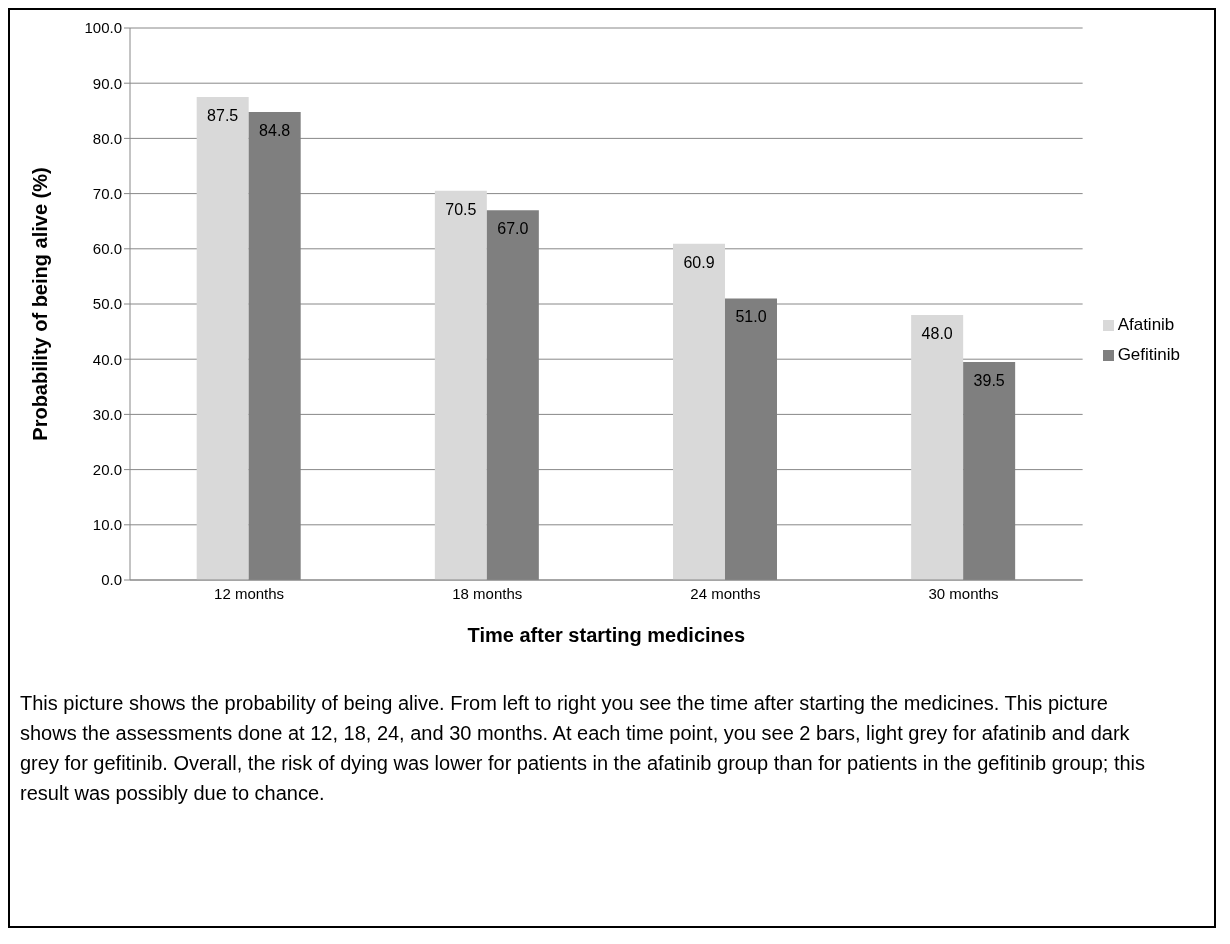 This screenshot has width=1230, height=944. I want to click on x-tick-label: 18 months, so click(487, 593).